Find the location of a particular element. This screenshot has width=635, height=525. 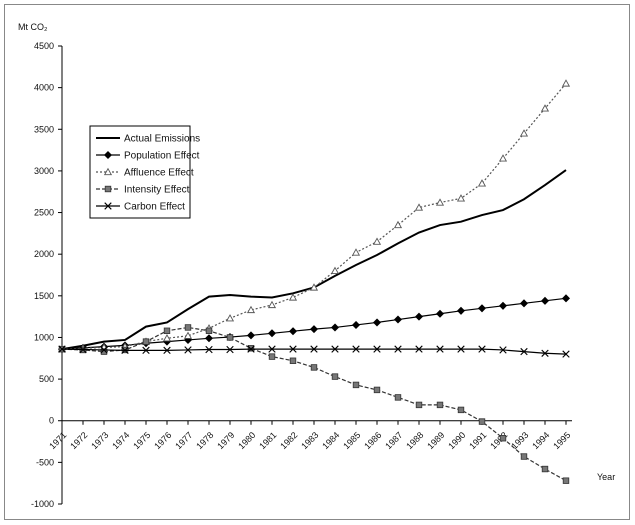

legend-marker-carbon-effect is located at coordinates (108, 206).